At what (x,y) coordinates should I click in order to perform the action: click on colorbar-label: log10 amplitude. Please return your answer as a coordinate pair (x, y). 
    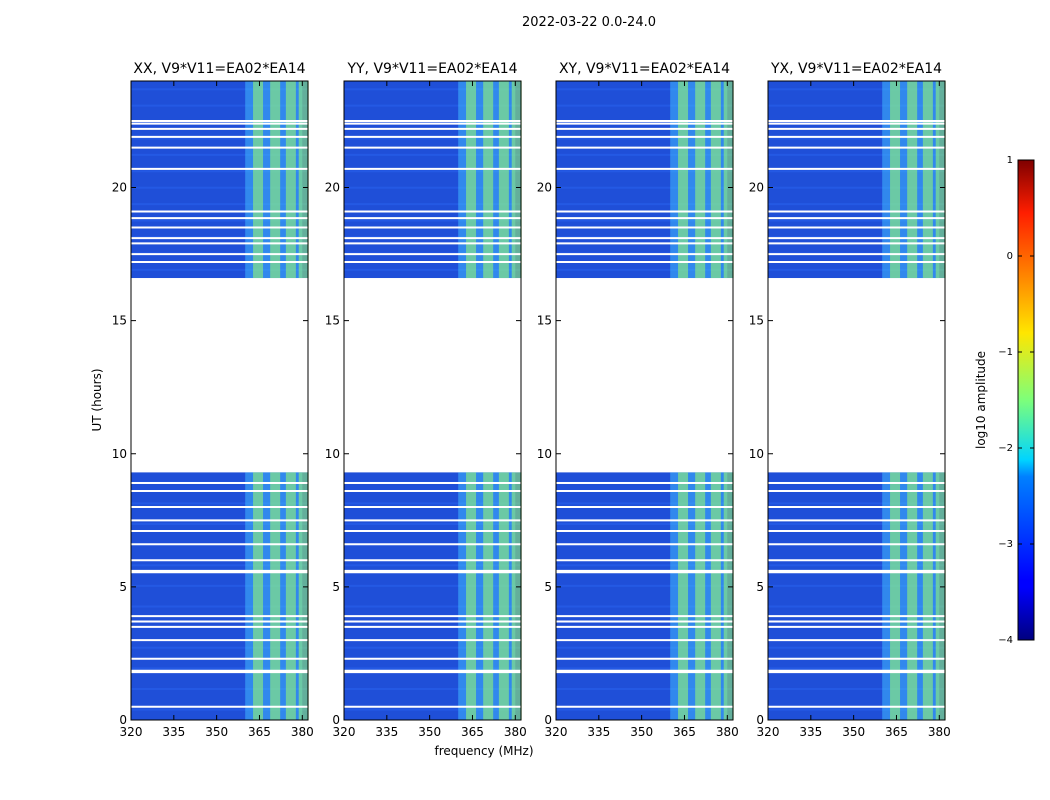
    Looking at the image, I should click on (981, 400).